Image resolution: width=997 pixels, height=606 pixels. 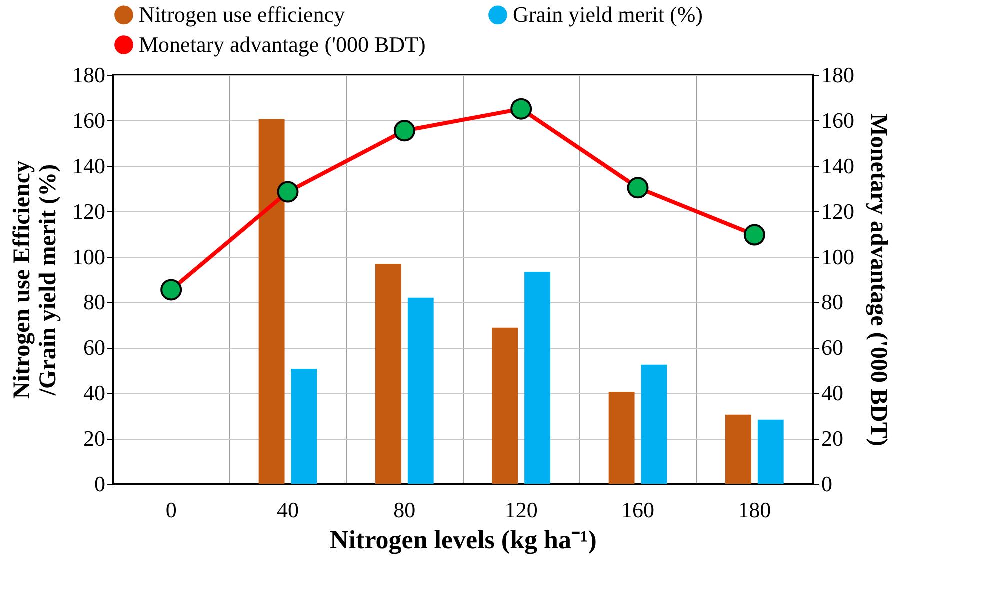 What do you see at coordinates (89, 211) in the screenshot?
I see `y-tick-label: 120` at bounding box center [89, 211].